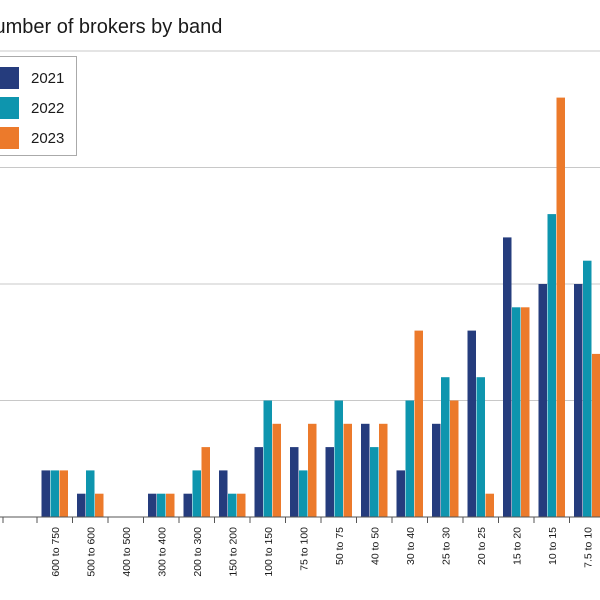  What do you see at coordinates (162, 552) in the screenshot?
I see `x-tick-label: 300 to 400` at bounding box center [162, 552].